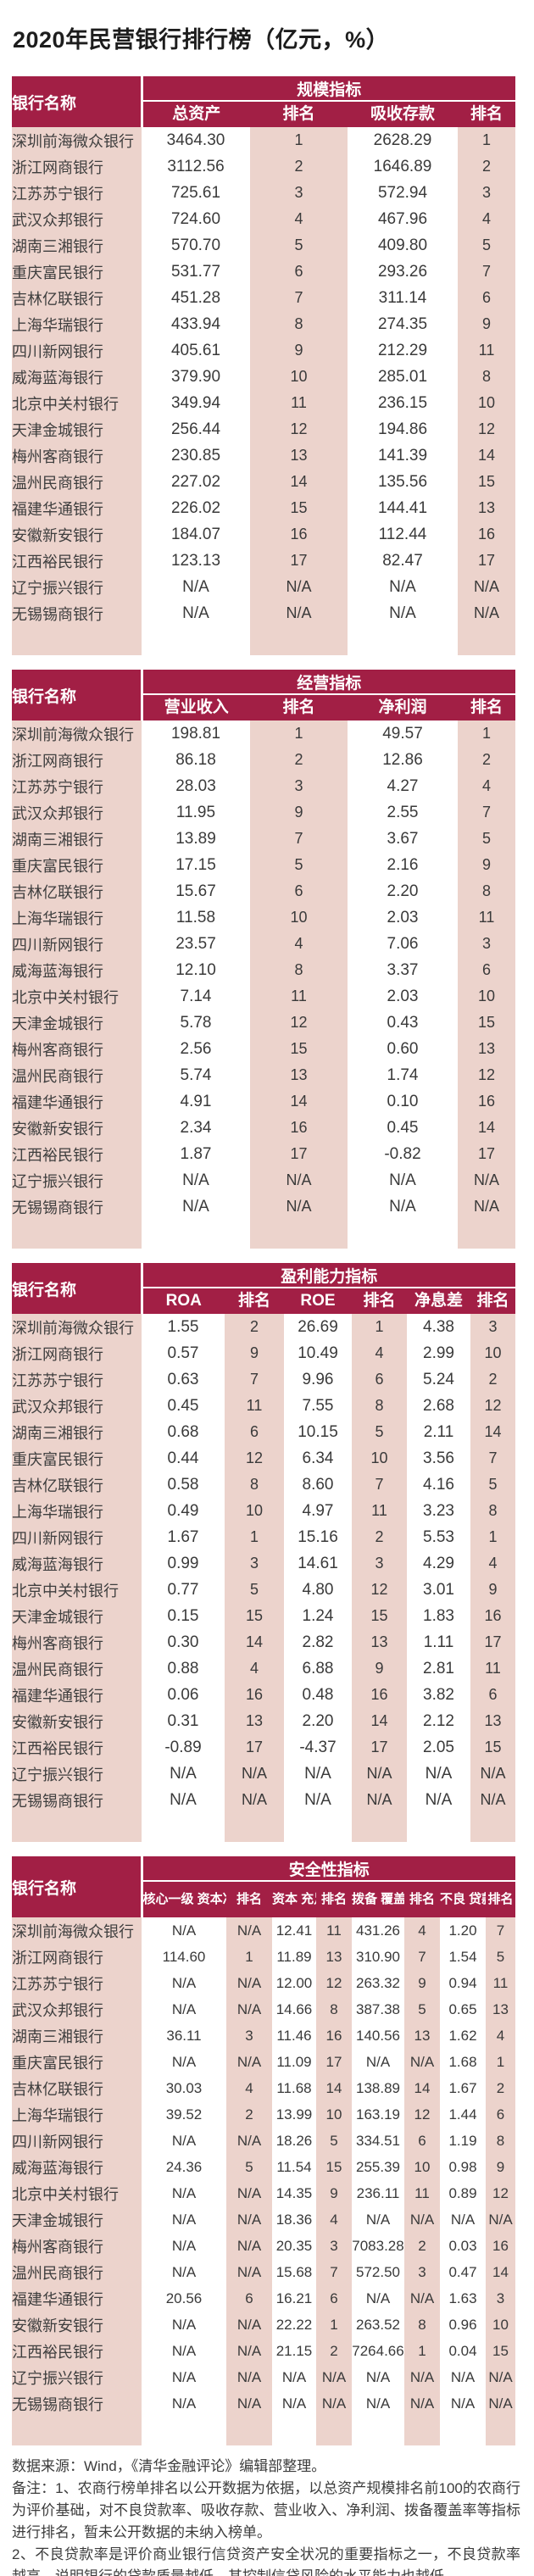 This screenshot has width=534, height=2576. I want to click on value-cell: 4.80, so click(318, 1590).